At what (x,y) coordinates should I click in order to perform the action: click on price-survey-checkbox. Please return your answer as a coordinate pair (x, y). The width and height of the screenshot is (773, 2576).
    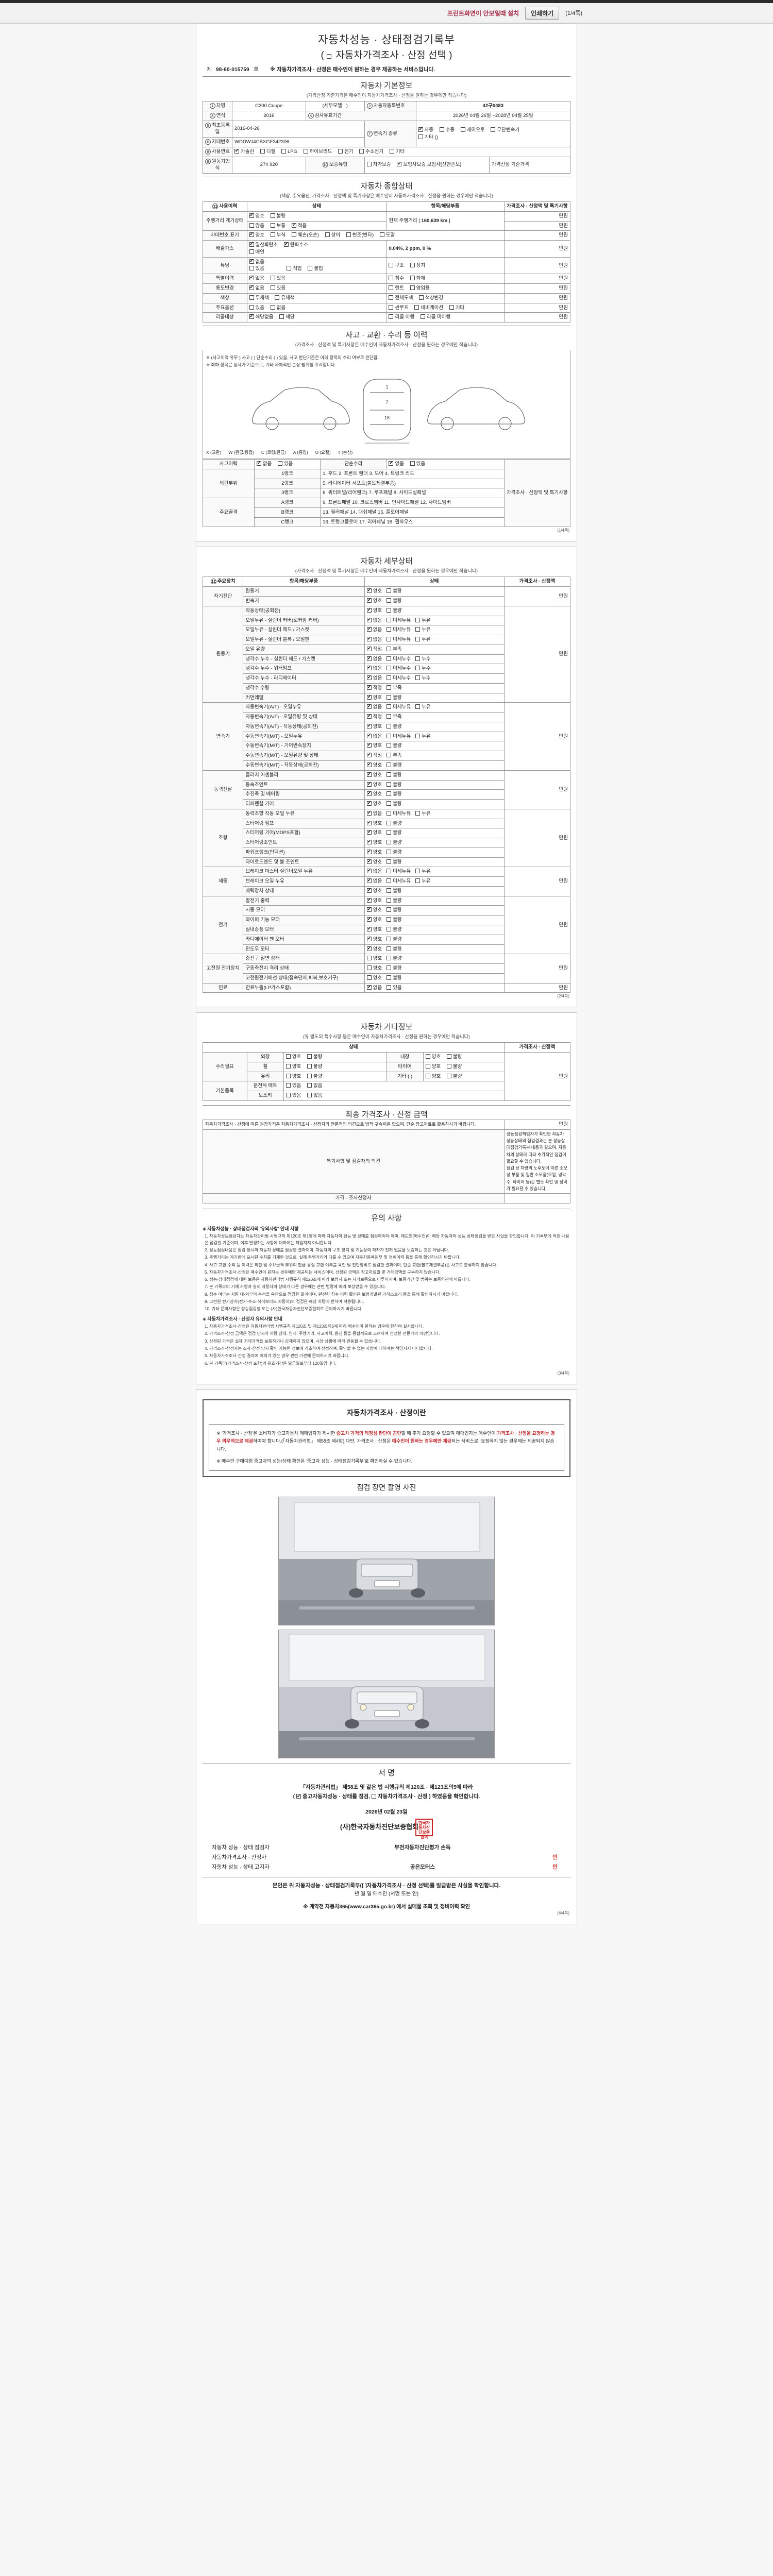
    Looking at the image, I should click on (329, 56).